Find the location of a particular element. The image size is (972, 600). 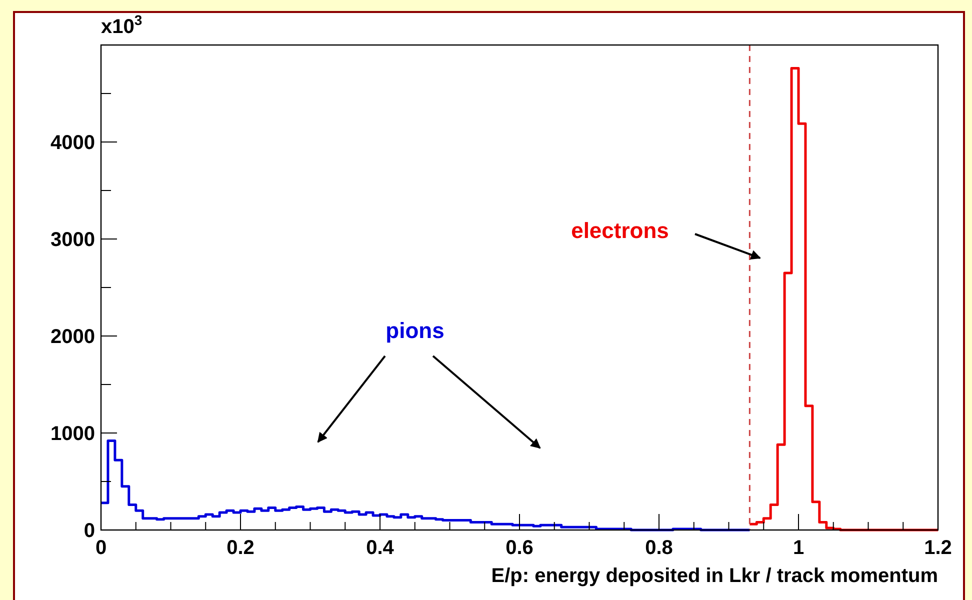

y-tick-label: 2000 is located at coordinates (72, 337).